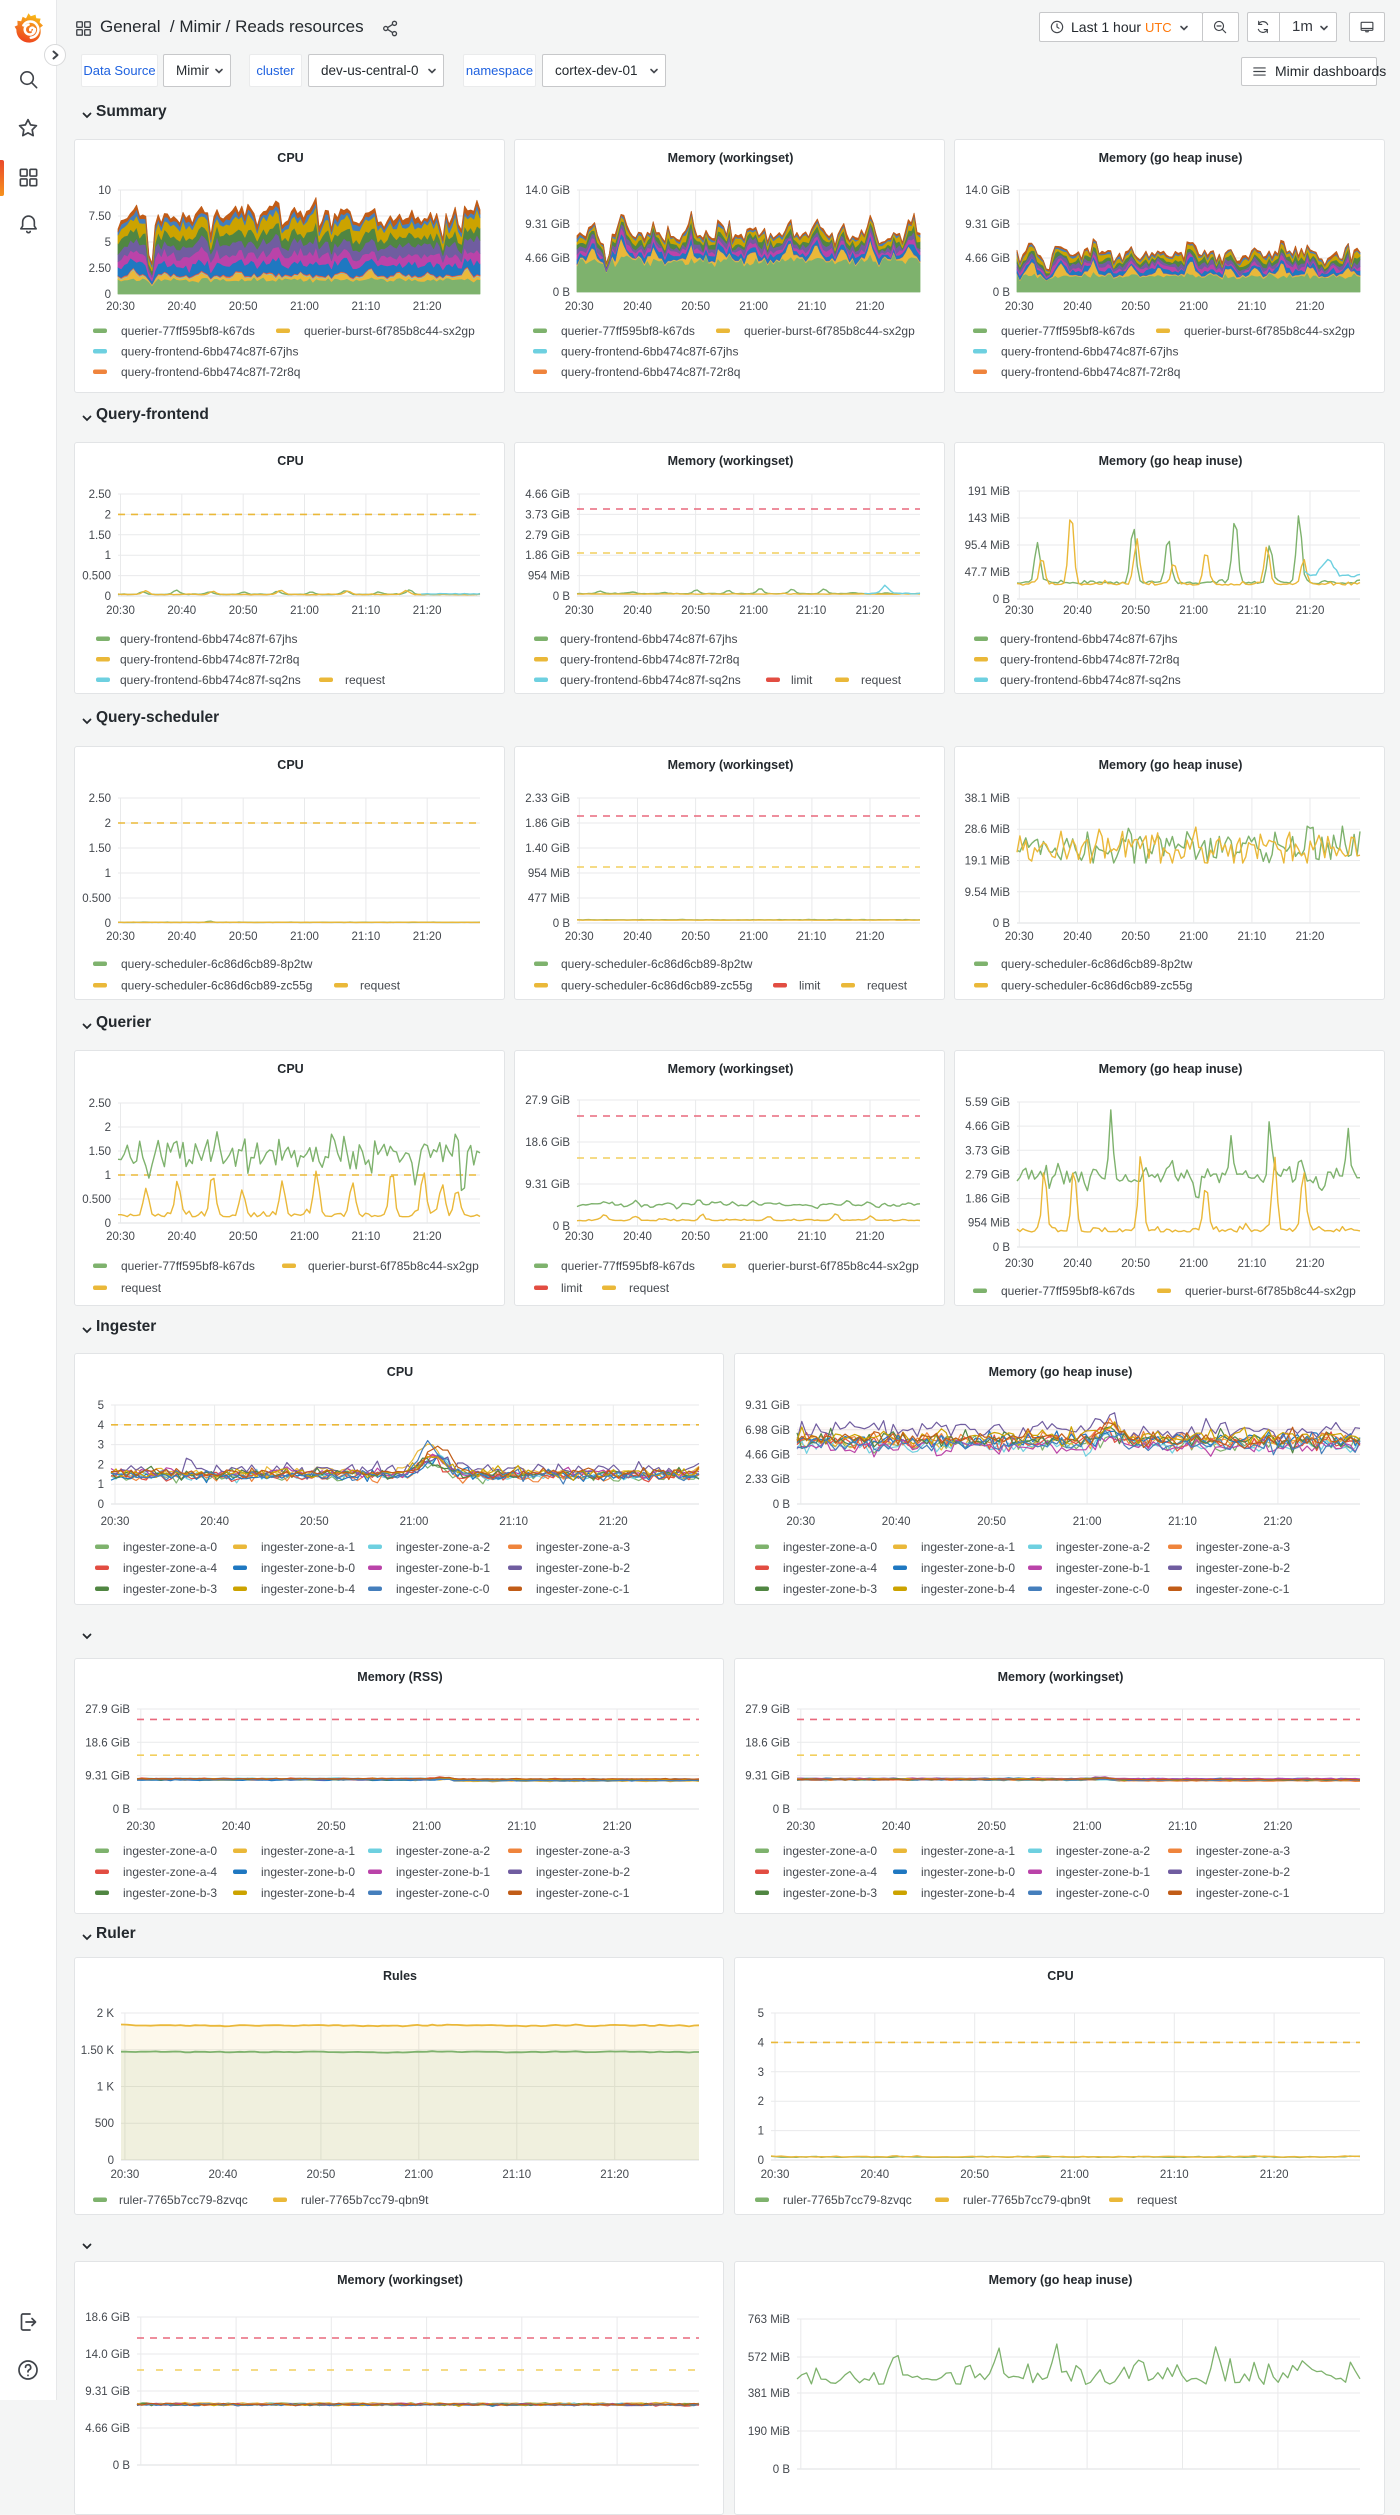 This screenshot has height=2515, width=1400. Describe the element at coordinates (830, 1589) in the screenshot. I see `svg-text: ingester-zone-b-3` at that location.